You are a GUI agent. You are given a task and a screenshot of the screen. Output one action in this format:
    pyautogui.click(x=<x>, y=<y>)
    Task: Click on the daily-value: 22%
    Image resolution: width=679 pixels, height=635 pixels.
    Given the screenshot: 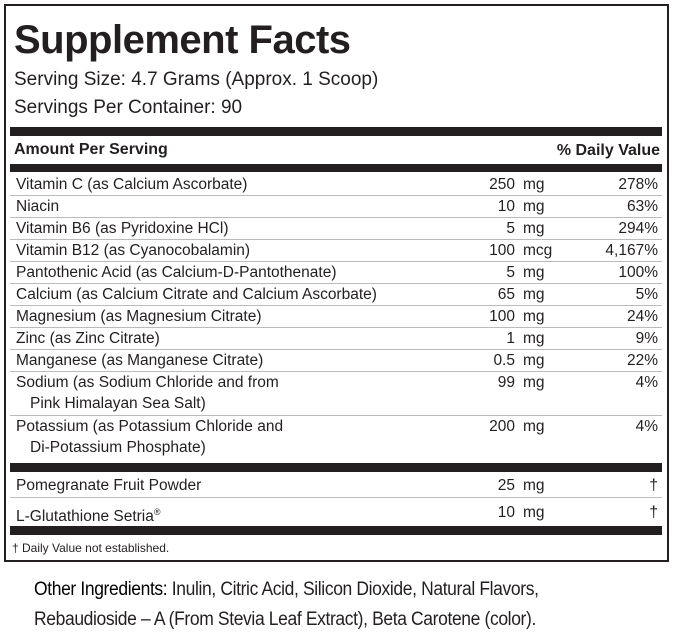 What is the action you would take?
    pyautogui.click(x=642, y=360)
    